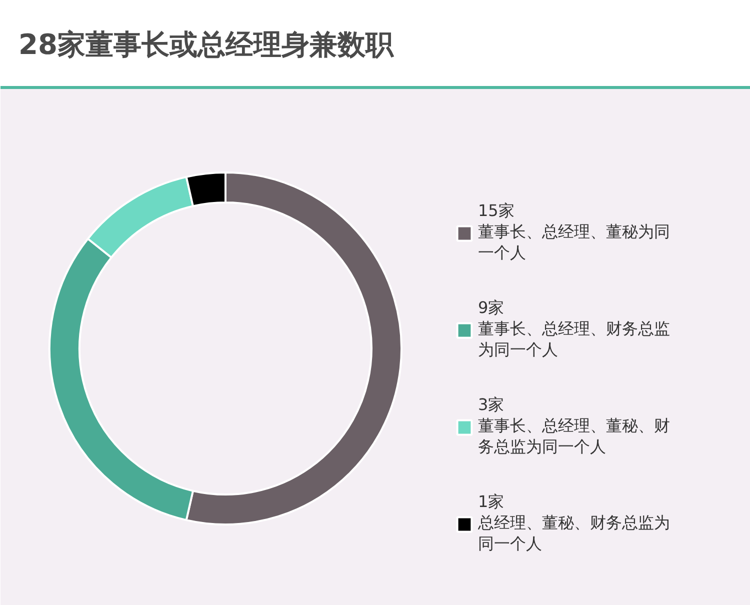 The width and height of the screenshot is (750, 605). I want to click on data-label: 15家, so click(496, 210).